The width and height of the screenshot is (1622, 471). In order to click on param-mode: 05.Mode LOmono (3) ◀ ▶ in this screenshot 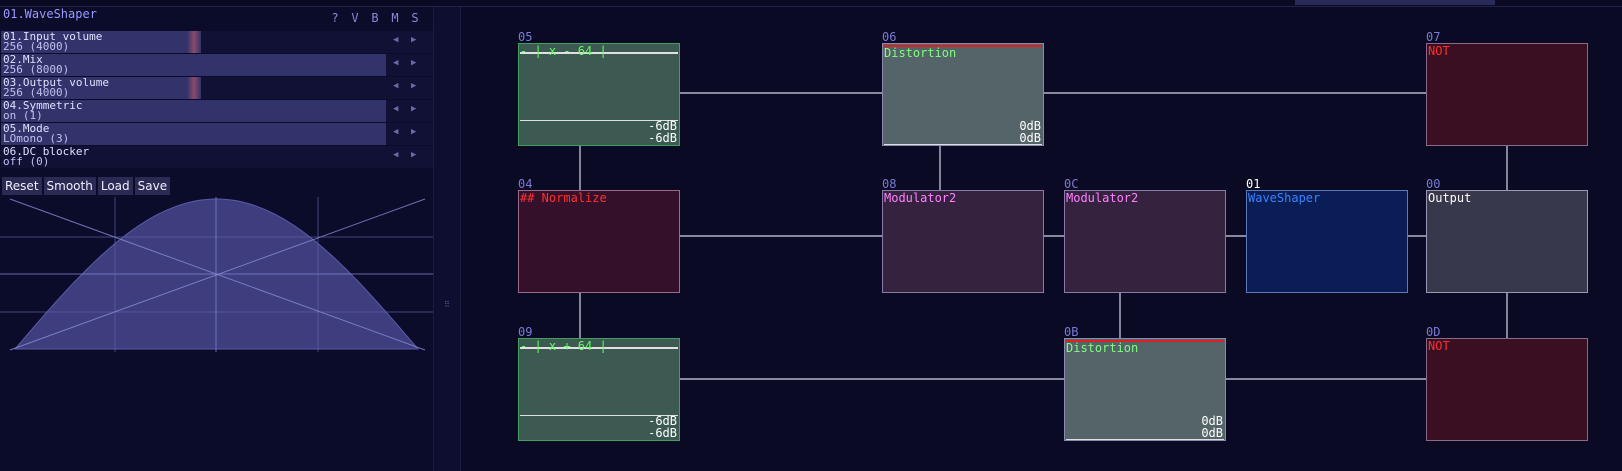, I will do `click(217, 134)`.